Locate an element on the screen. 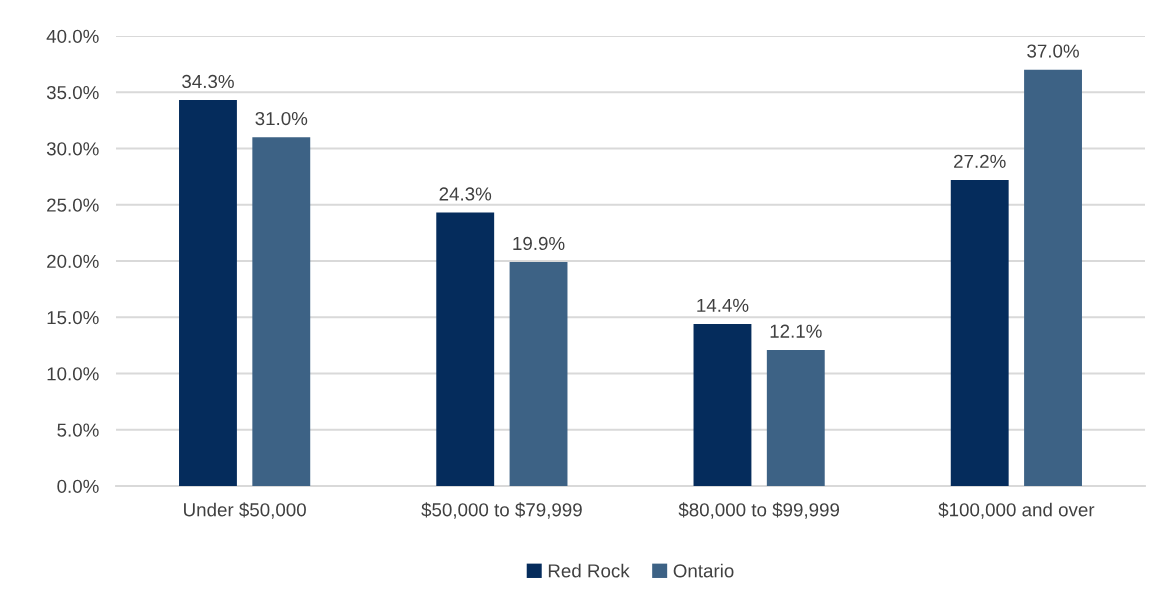 This screenshot has height=604, width=1161. x-tick-label: Under $50,000 is located at coordinates (245, 510).